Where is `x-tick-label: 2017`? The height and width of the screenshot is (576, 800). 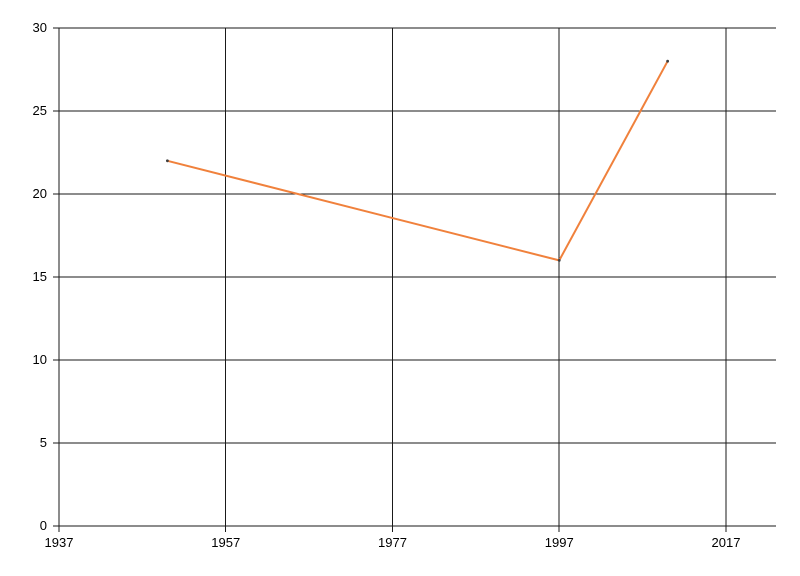
x-tick-label: 2017 is located at coordinates (726, 542).